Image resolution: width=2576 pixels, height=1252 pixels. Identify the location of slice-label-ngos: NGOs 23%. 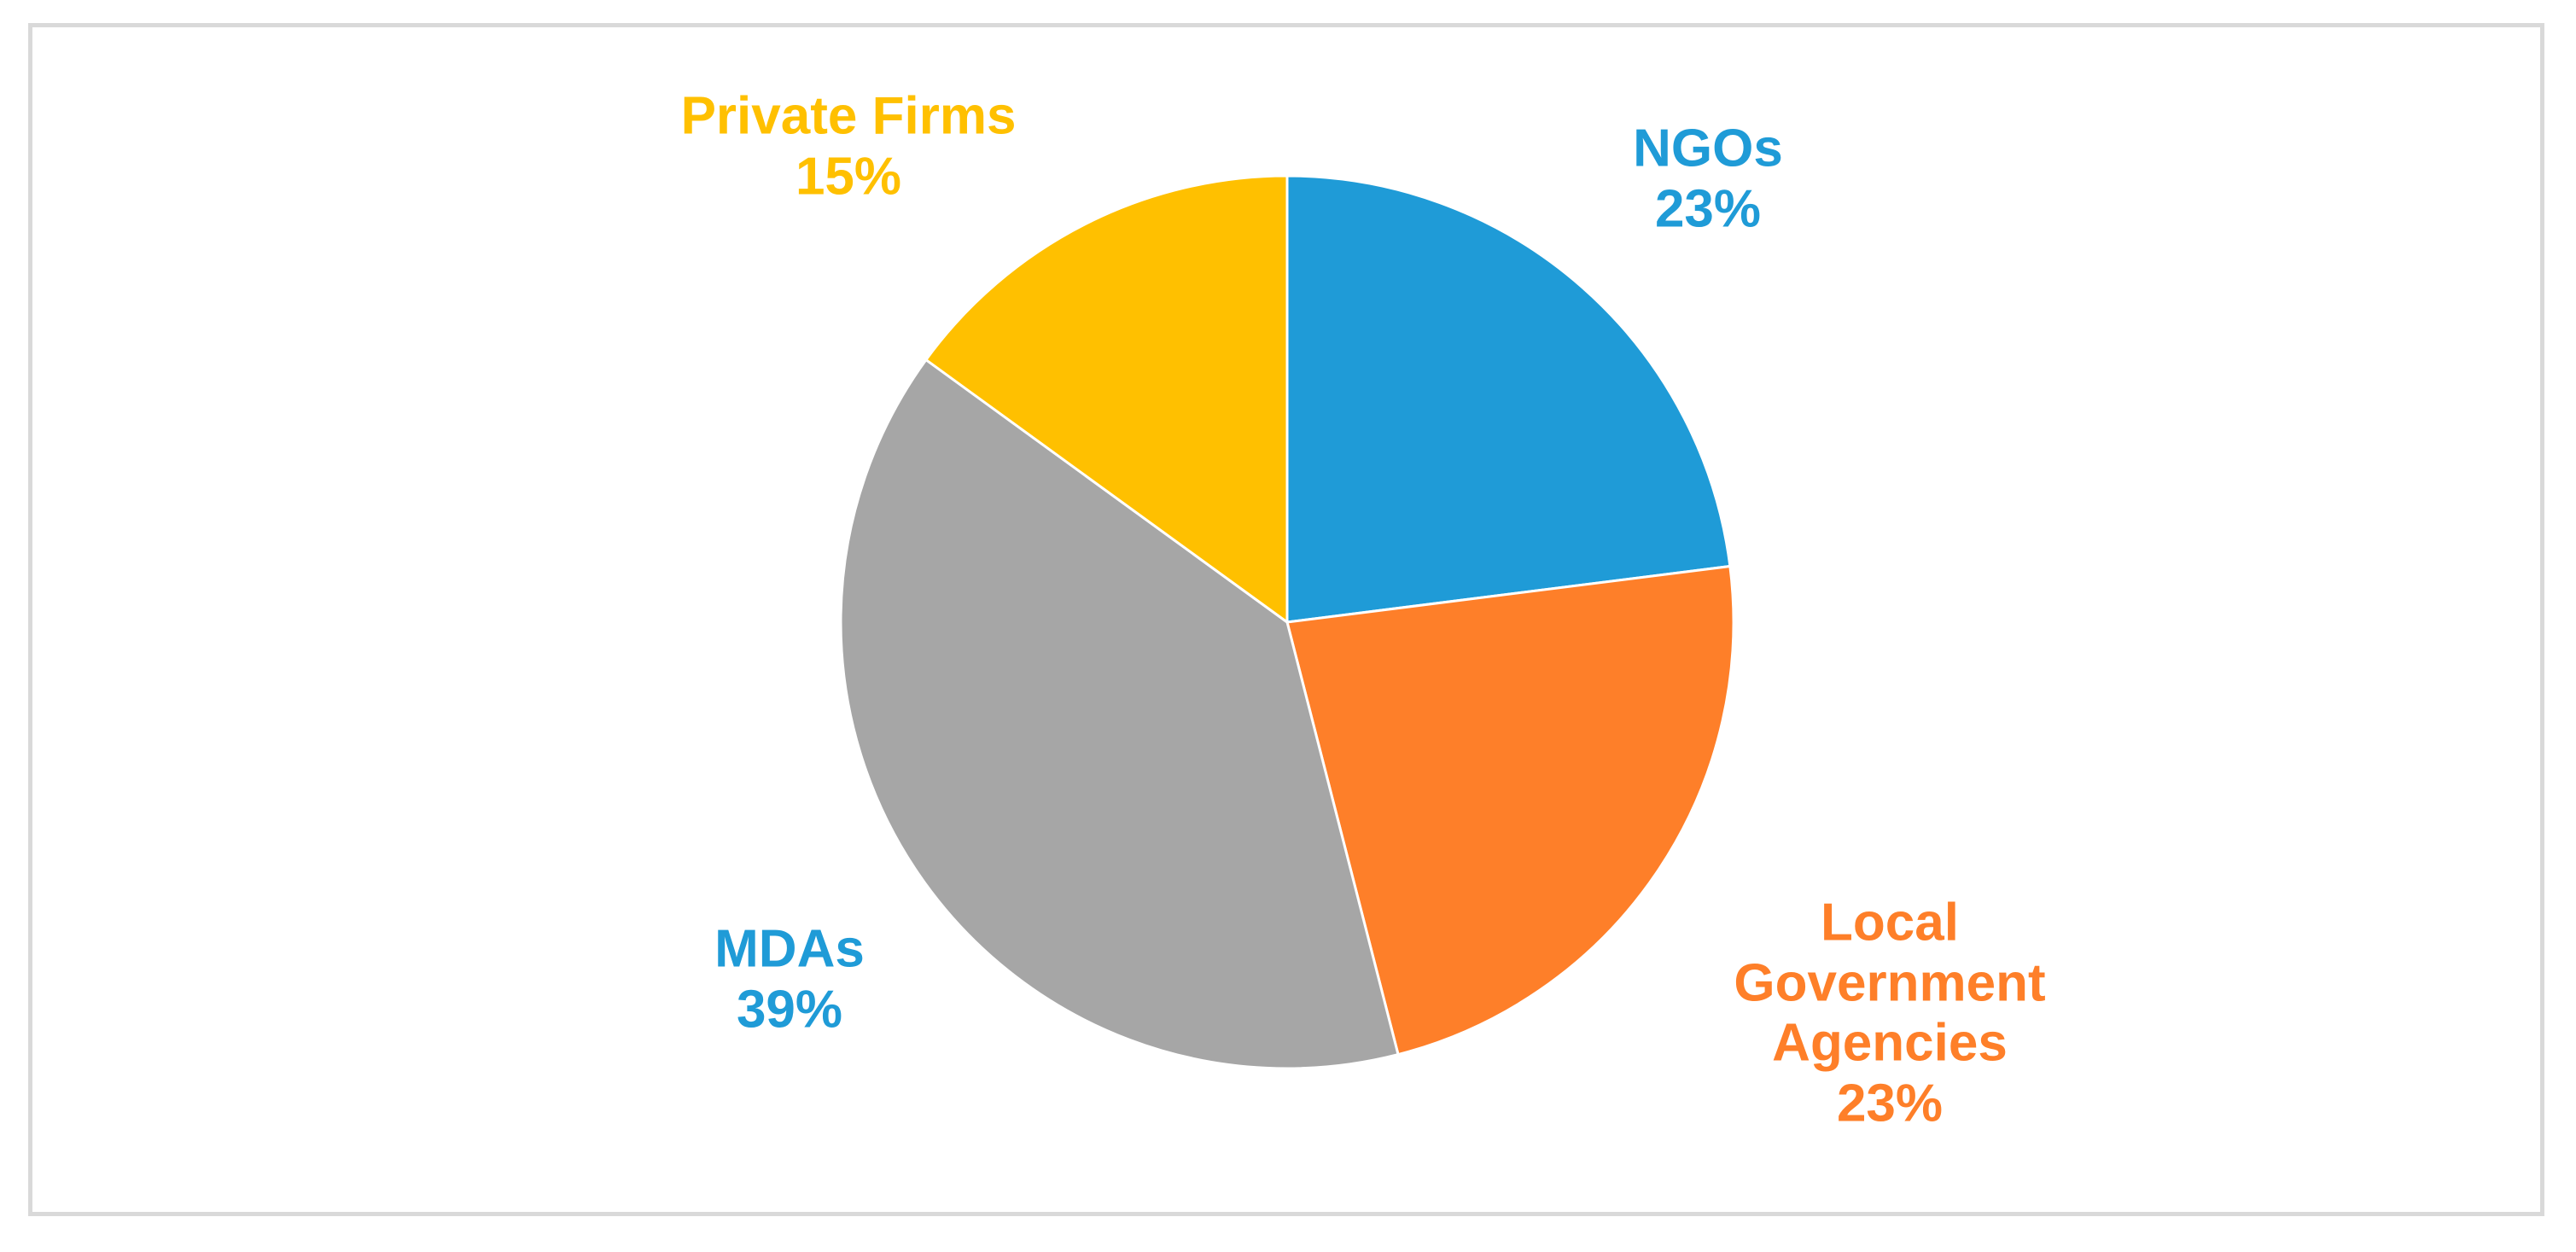
(1708, 179).